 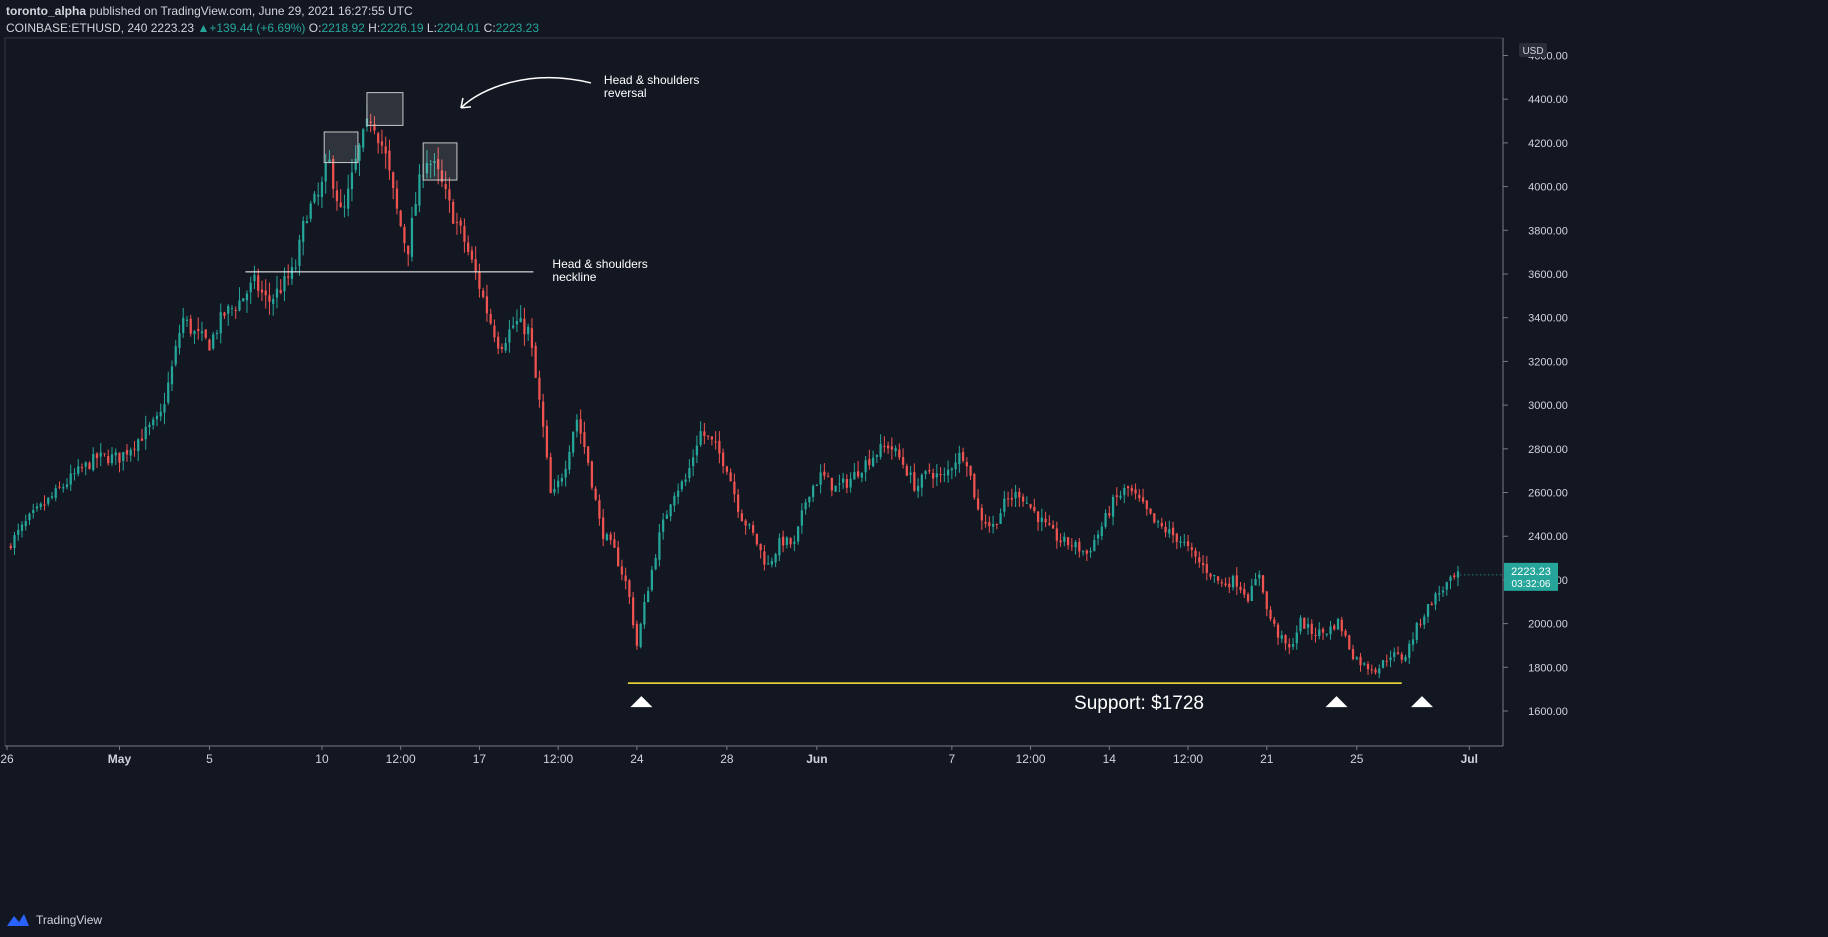 What do you see at coordinates (209, 759) in the screenshot?
I see `x-tick-label: 5` at bounding box center [209, 759].